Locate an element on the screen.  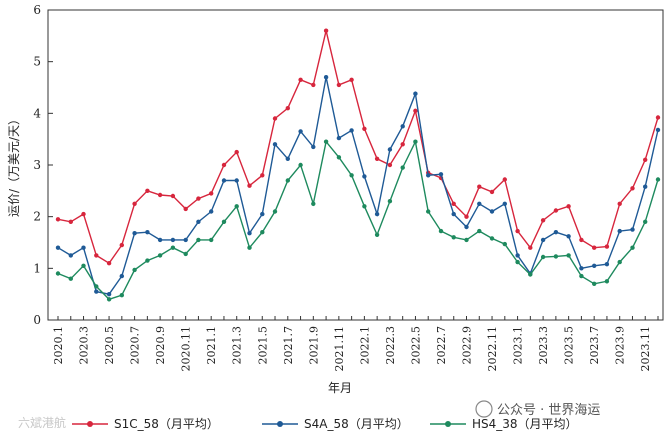
x-tick-label: 2022.1 is located at coordinates (364, 345).